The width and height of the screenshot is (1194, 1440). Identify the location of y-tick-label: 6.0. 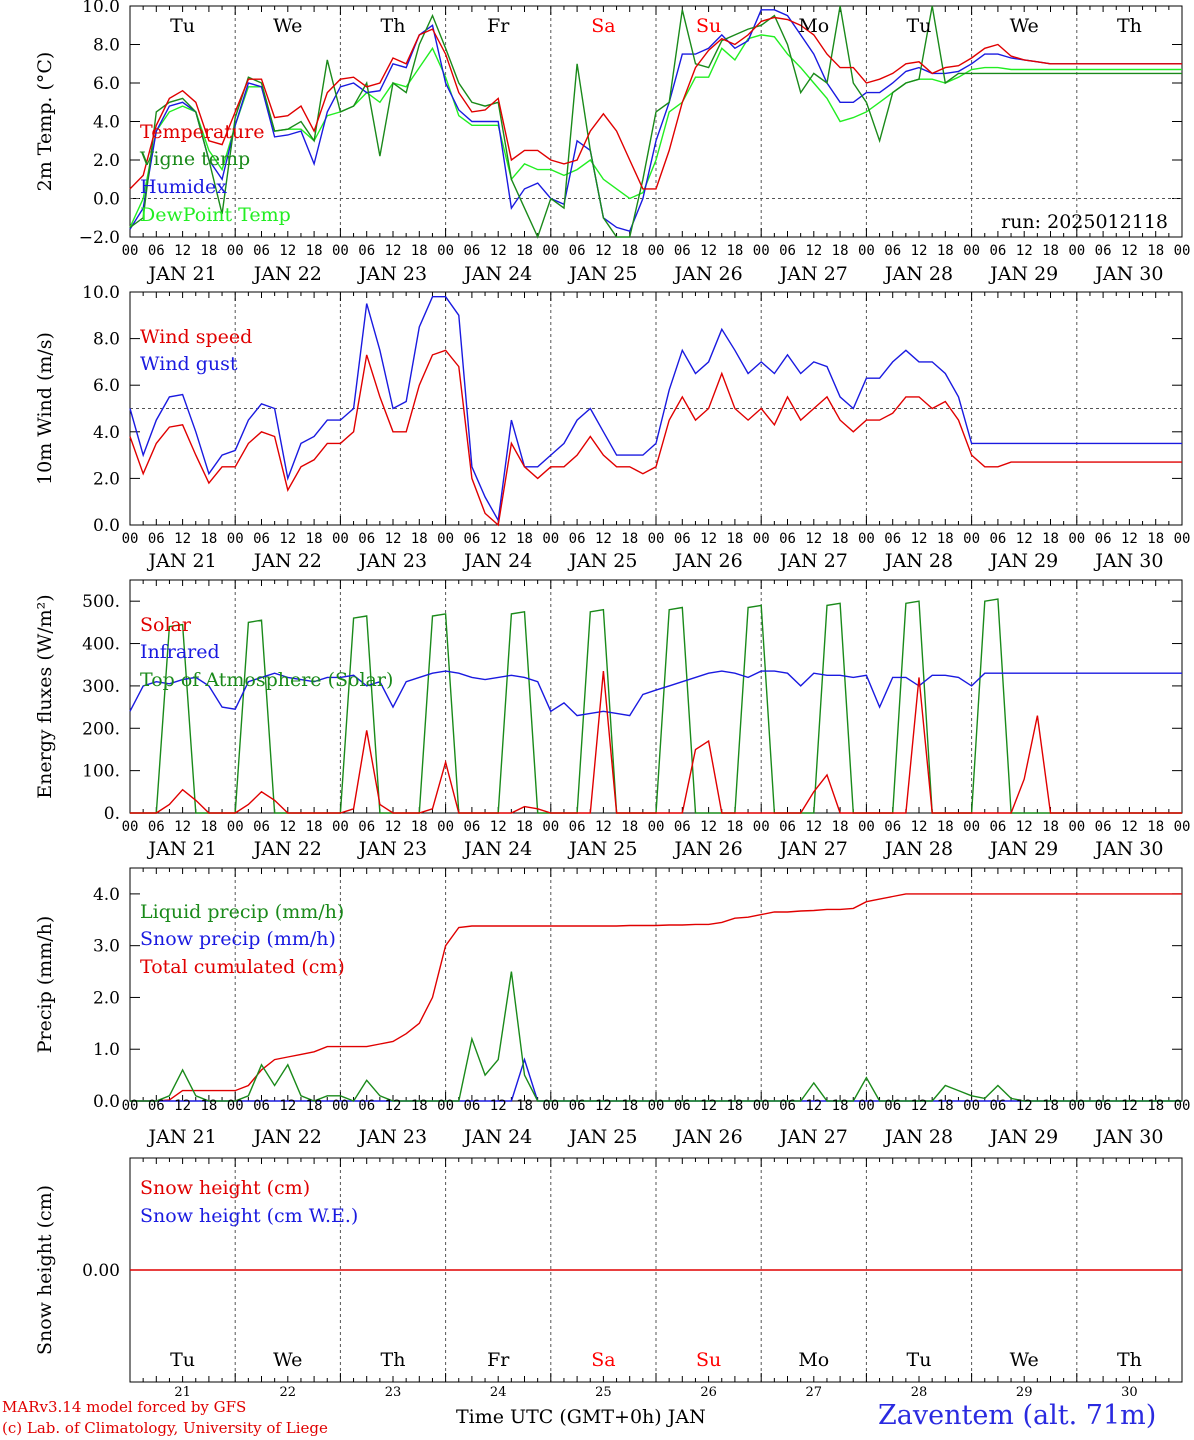
(106, 84).